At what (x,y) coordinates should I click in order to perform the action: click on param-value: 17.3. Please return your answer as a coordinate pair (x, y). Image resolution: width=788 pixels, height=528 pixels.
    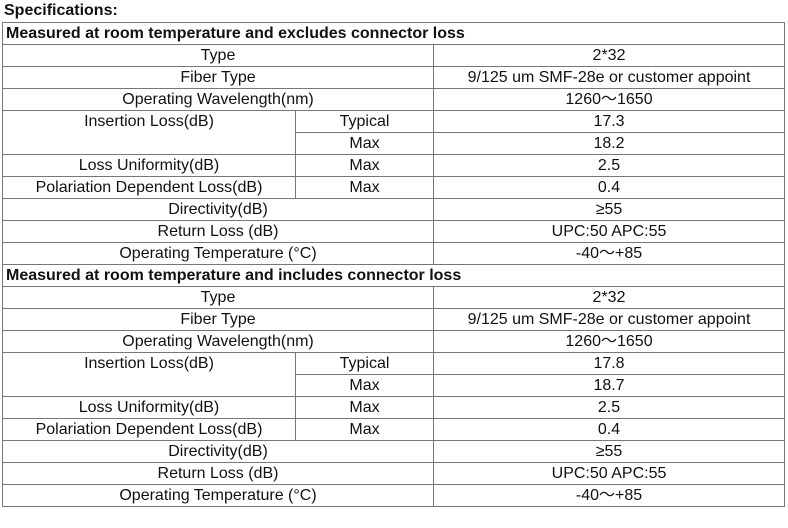
    Looking at the image, I should click on (609, 121).